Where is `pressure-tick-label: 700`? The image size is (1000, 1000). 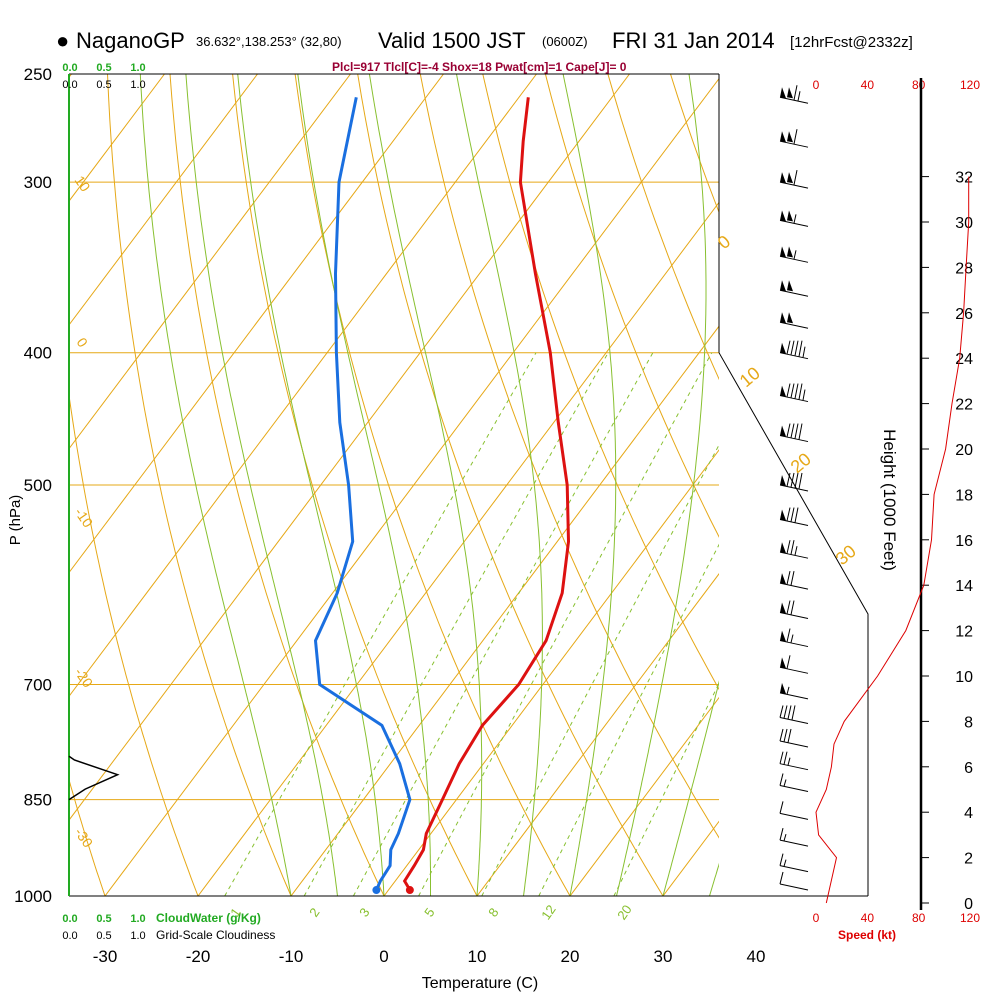
pressure-tick-label: 700 is located at coordinates (38, 685).